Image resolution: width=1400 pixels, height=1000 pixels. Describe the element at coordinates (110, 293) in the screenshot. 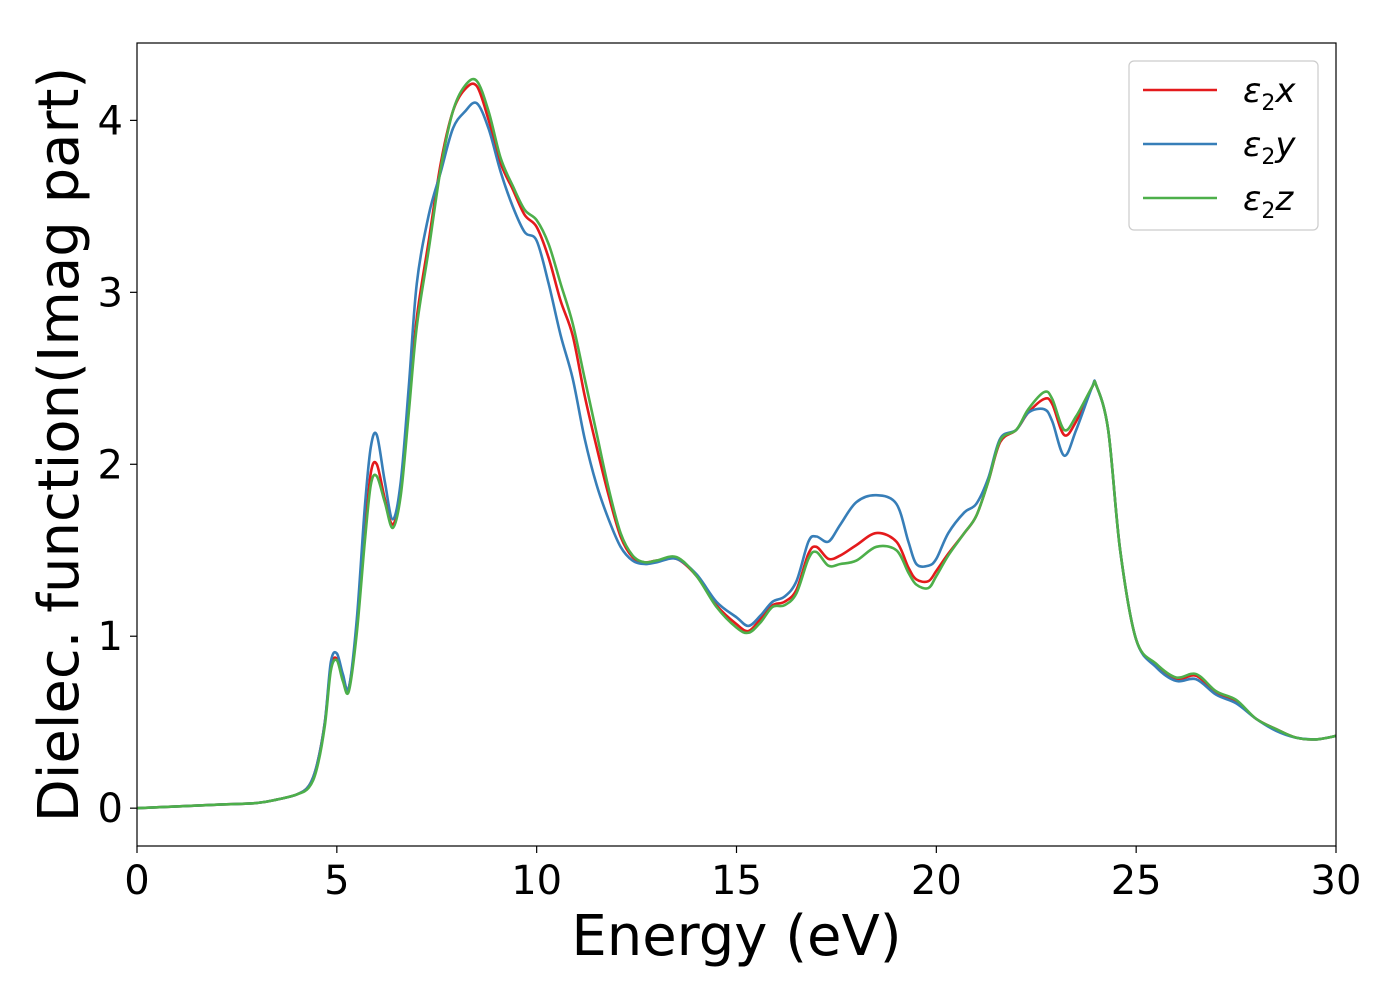

I see `y-tick-label: 3` at that location.